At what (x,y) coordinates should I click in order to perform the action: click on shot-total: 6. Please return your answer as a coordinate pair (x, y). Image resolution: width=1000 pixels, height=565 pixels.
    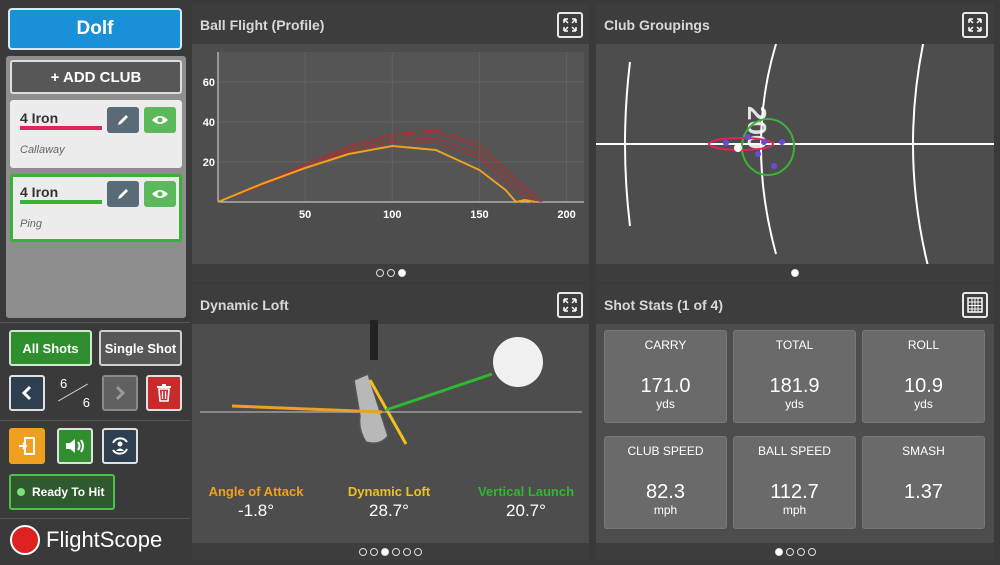
    Looking at the image, I should click on (86, 402).